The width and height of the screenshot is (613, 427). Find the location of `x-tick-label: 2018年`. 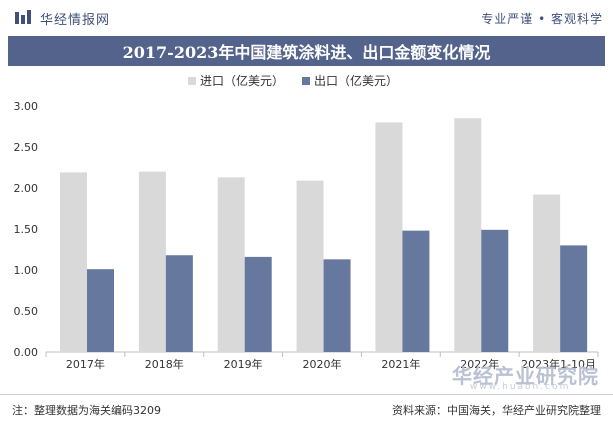

x-tick-label: 2018年 is located at coordinates (164, 364).